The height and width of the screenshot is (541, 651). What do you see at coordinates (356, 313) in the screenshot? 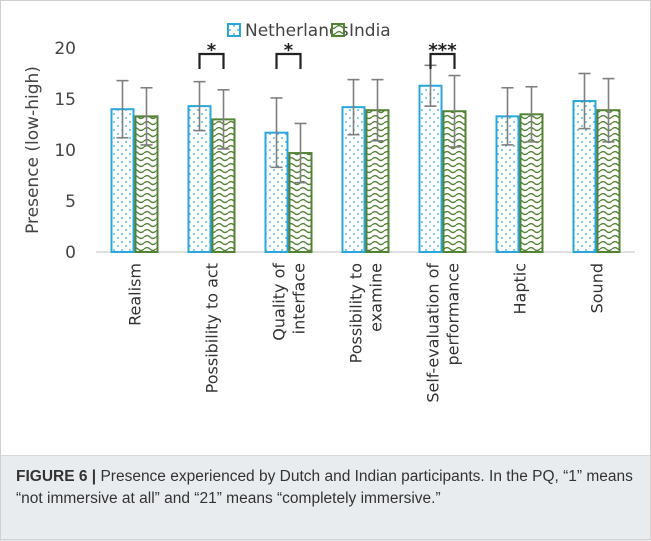
I see `category-label: Possibility to` at bounding box center [356, 313].